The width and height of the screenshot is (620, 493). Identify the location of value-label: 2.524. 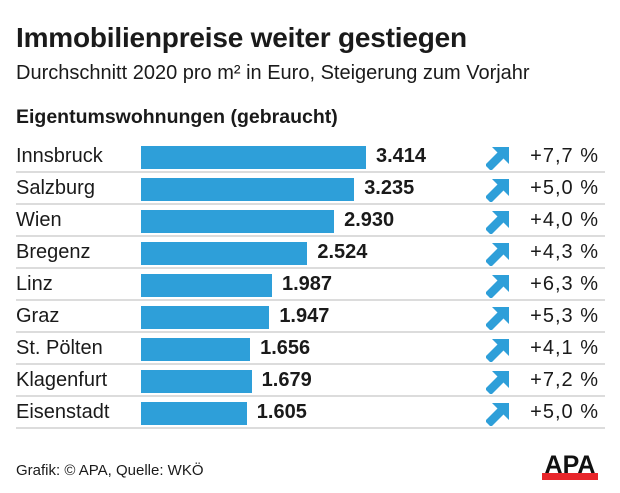
(342, 252).